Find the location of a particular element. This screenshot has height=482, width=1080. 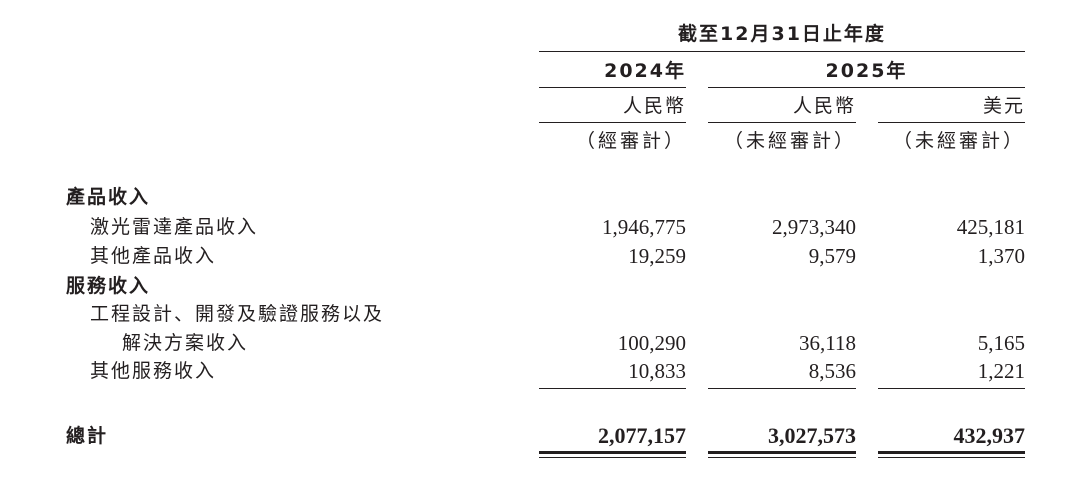

row-value: 36,118 is located at coordinates (827, 343).